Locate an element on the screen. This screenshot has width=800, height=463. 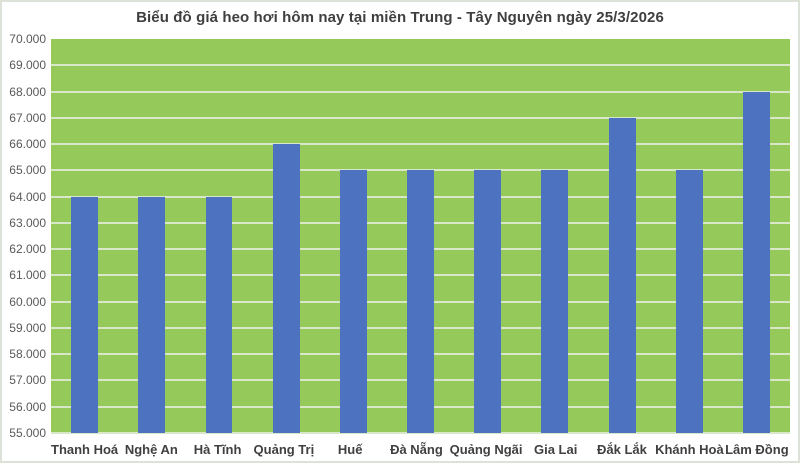
x-tick-label: Đà Nẵng is located at coordinates (416, 449).